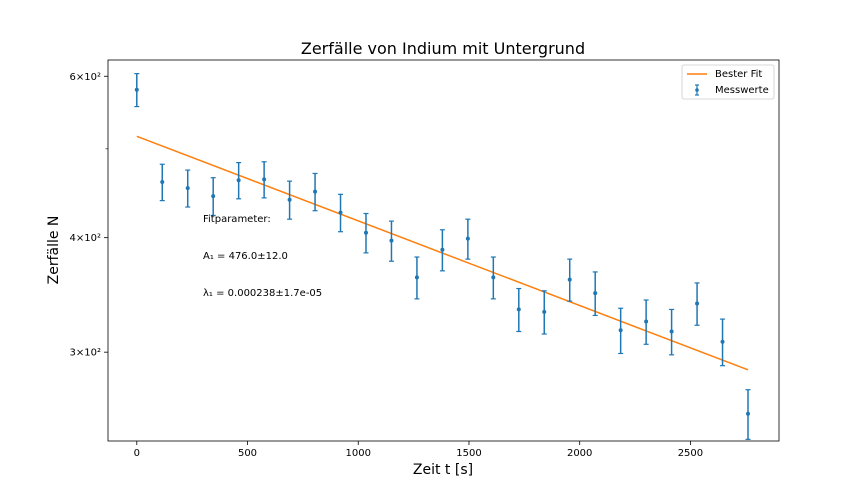 The height and width of the screenshot is (504, 864). Describe the element at coordinates (262, 293) in the screenshot. I see `fit-param-lambda1: λ₁ = 0.000238±1.7e-05` at that location.